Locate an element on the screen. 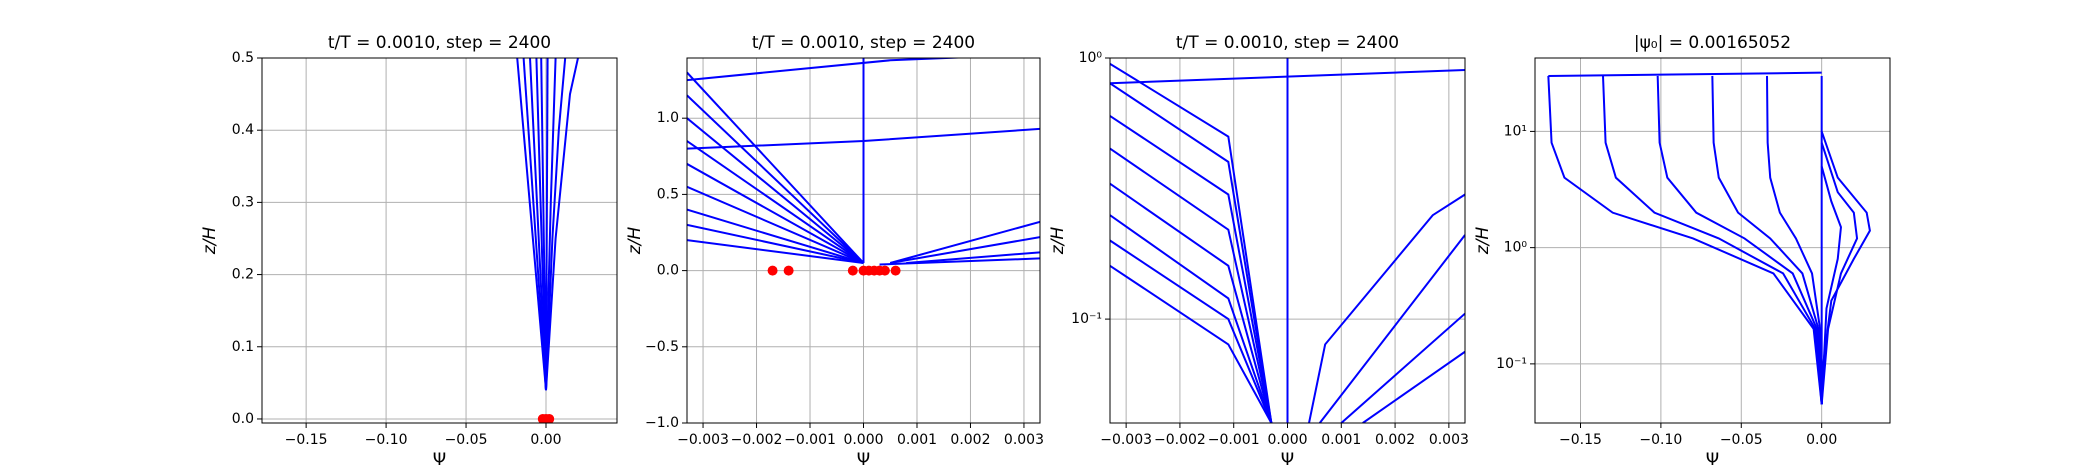  y-tick-label: 1.0 is located at coordinates (668, 118).